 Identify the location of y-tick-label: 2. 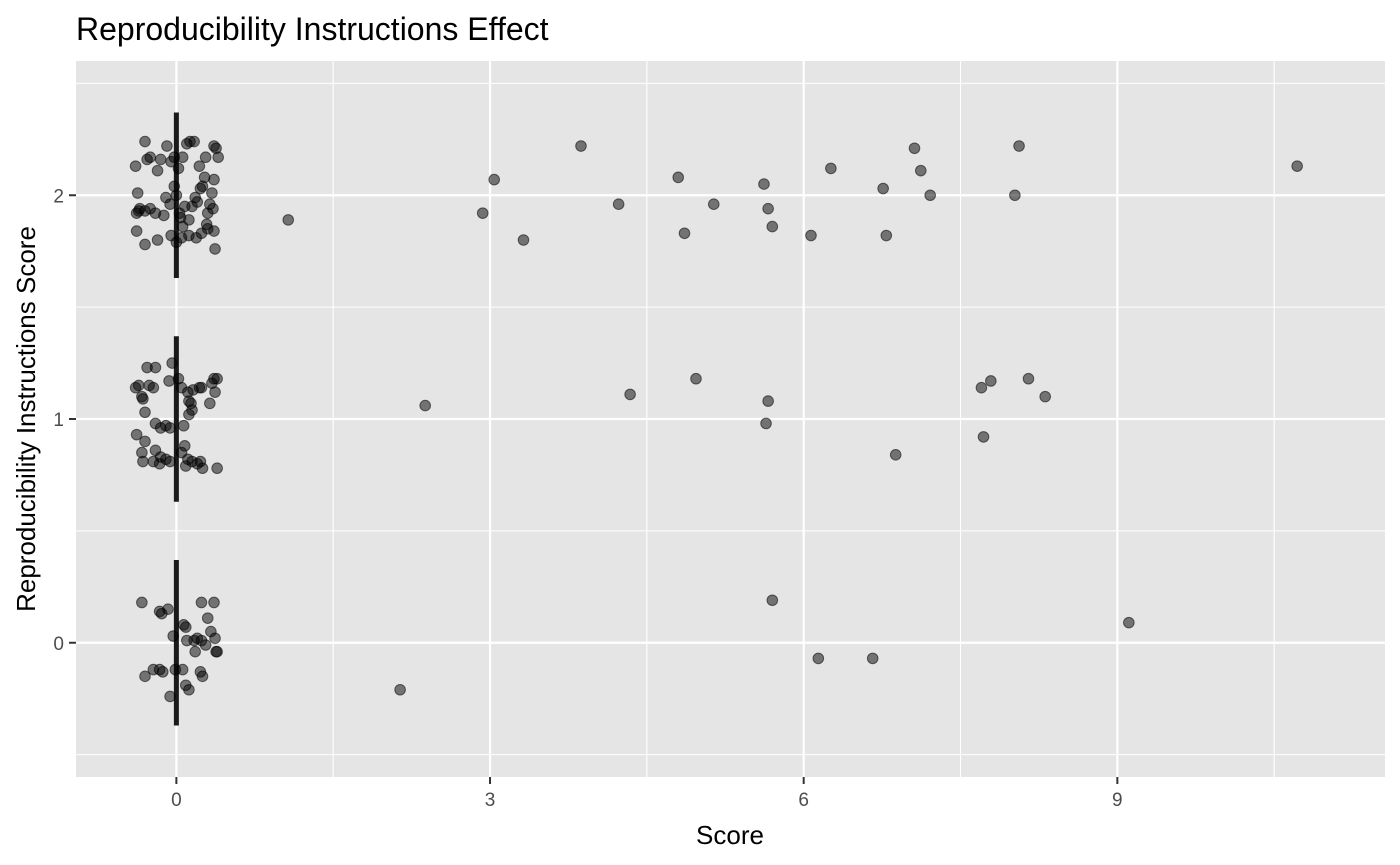
(58, 196).